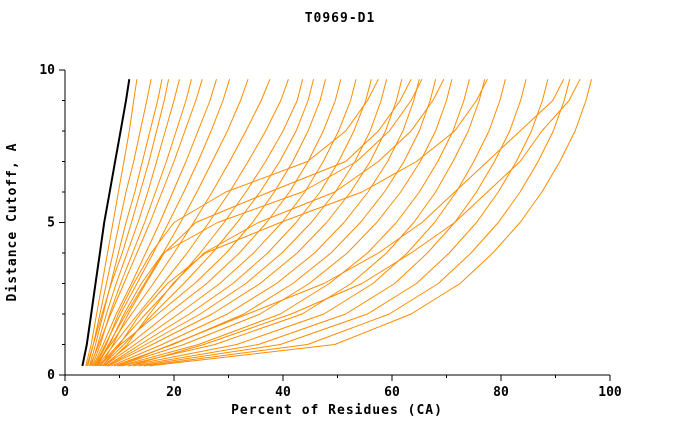 The width and height of the screenshot is (680, 440). What do you see at coordinates (51, 375) in the screenshot?
I see `y-tick-label: 0` at bounding box center [51, 375].